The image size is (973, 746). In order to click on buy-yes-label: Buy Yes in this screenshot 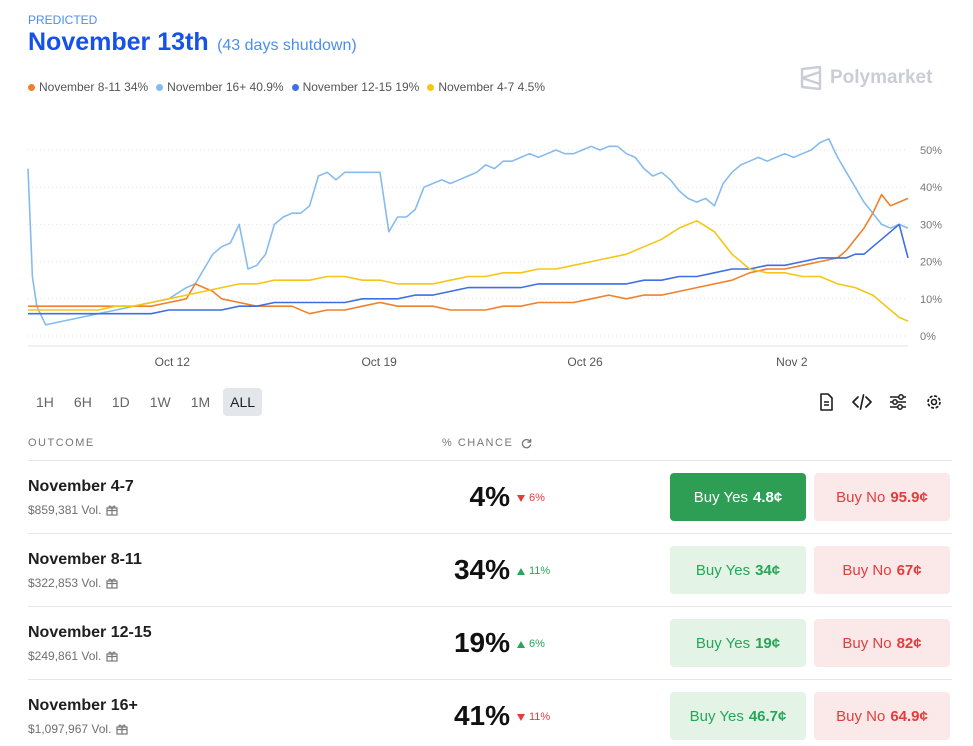, I will do `click(723, 570)`.